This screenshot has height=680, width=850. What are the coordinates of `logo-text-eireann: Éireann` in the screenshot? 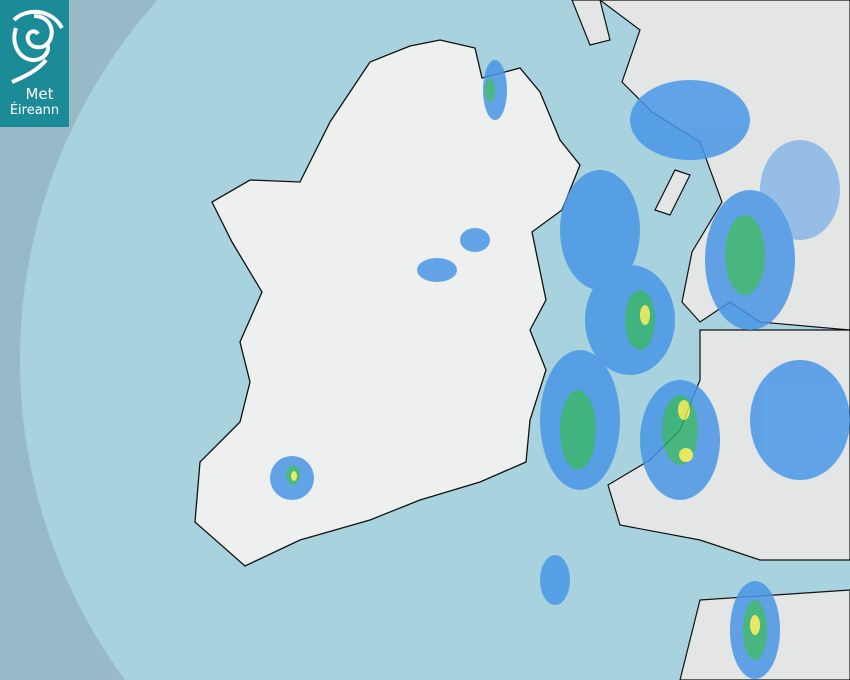 It's located at (34, 110).